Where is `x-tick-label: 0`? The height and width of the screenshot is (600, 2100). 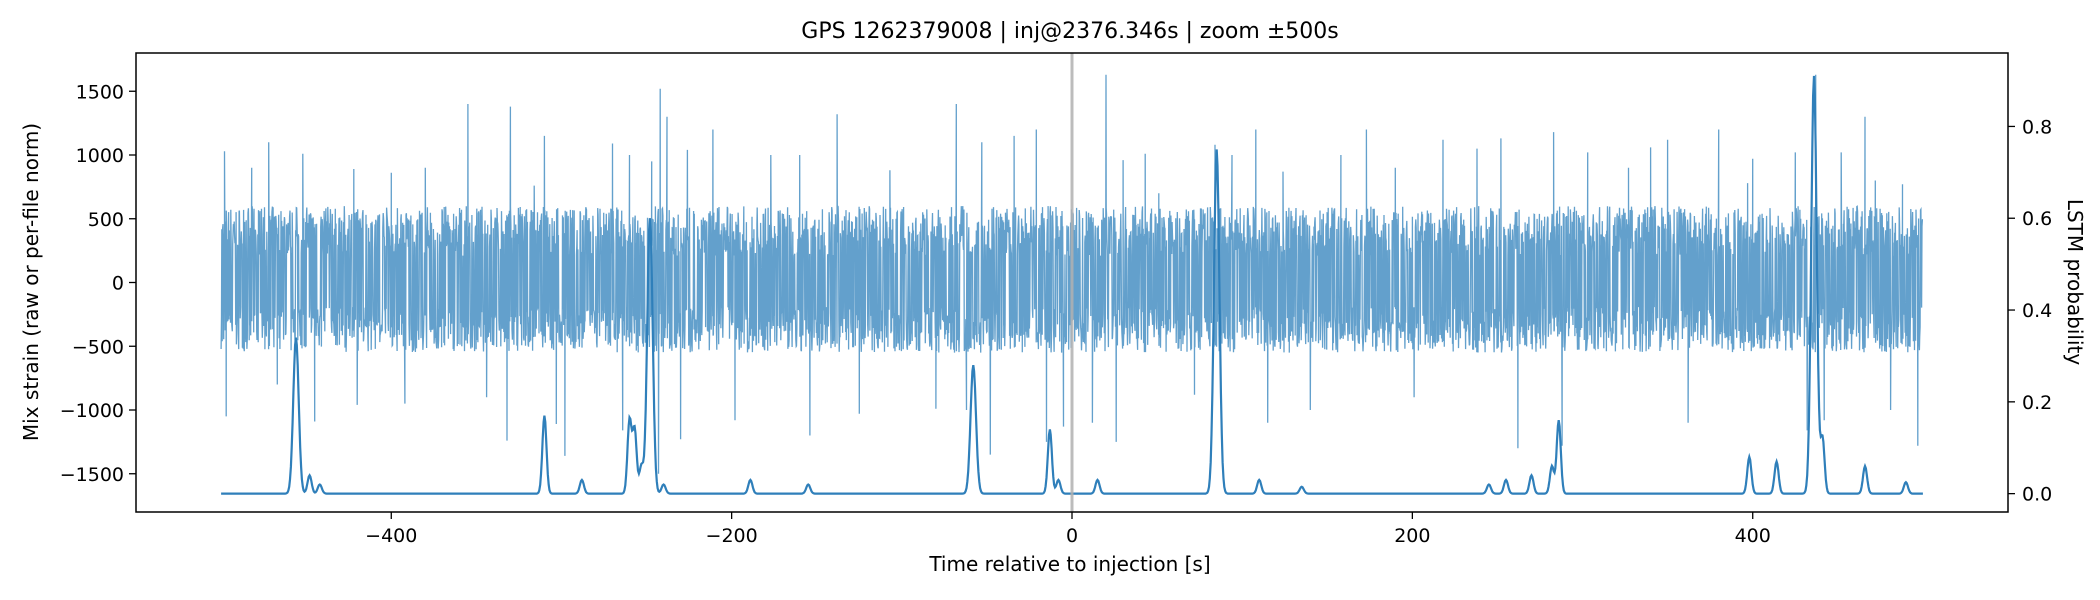
x-tick-label: 0 is located at coordinates (1072, 536).